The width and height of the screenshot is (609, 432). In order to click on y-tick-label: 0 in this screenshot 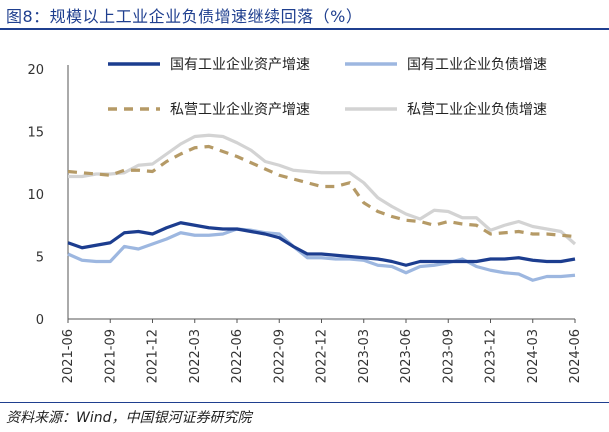, I will do `click(40, 320)`.